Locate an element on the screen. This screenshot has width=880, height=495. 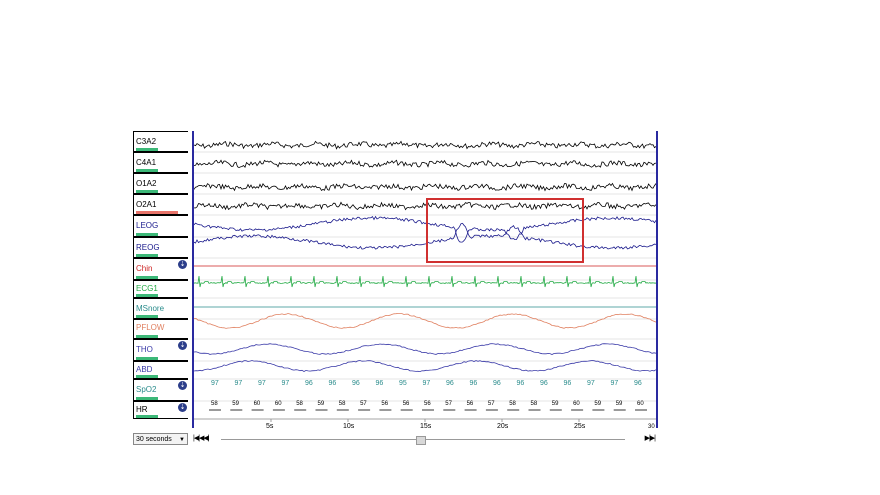
ecg-trace is located at coordinates (425, 281).